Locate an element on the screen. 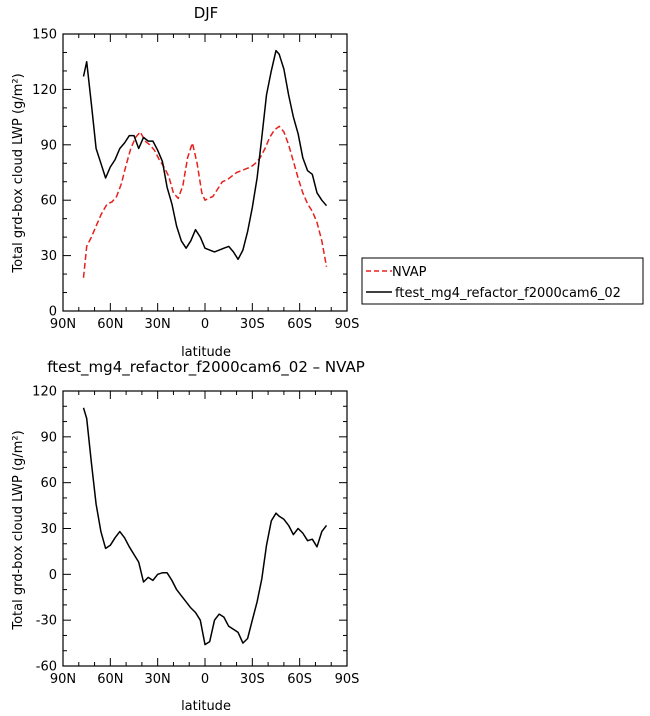 The height and width of the screenshot is (716, 650). top-chart-y-tick-label: 120 is located at coordinates (44, 90).